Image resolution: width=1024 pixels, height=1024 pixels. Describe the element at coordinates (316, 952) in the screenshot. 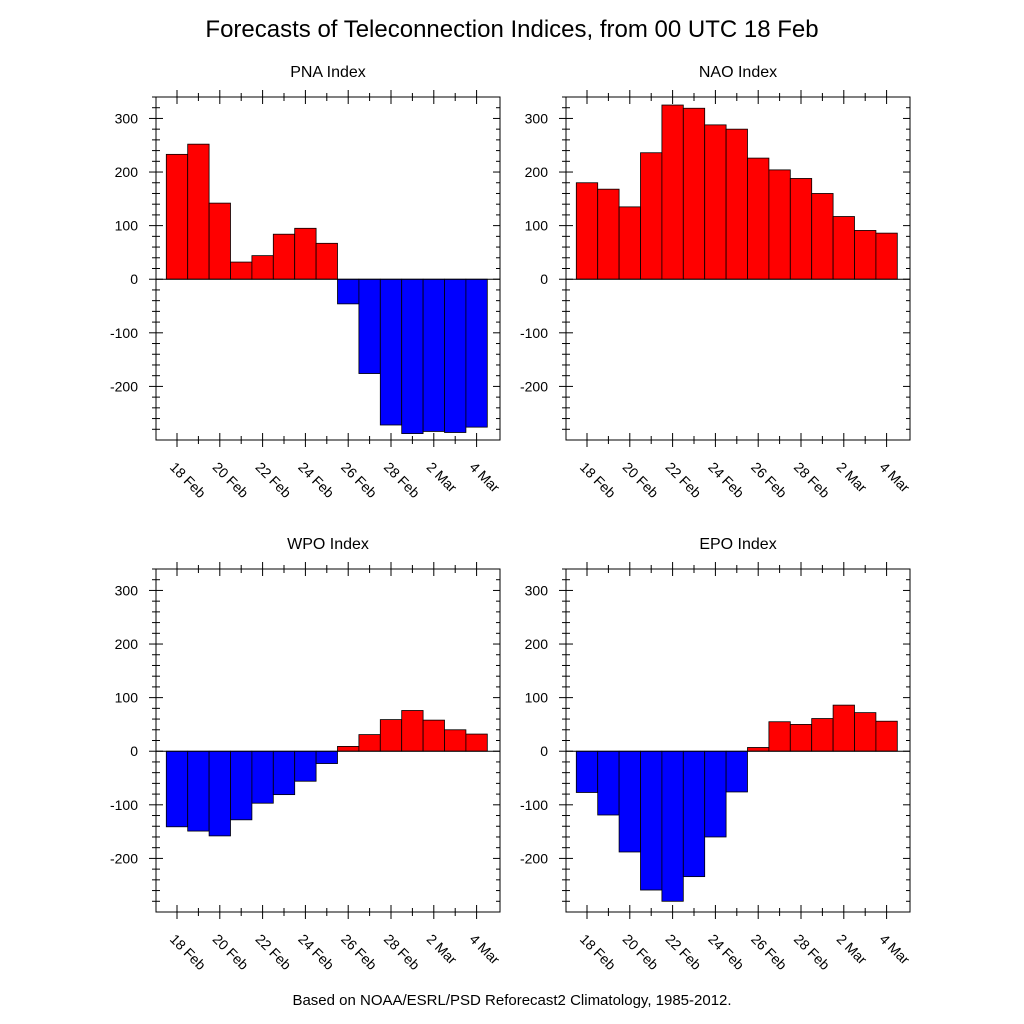

I see `wpo-xtick-label: 24 Feb` at that location.